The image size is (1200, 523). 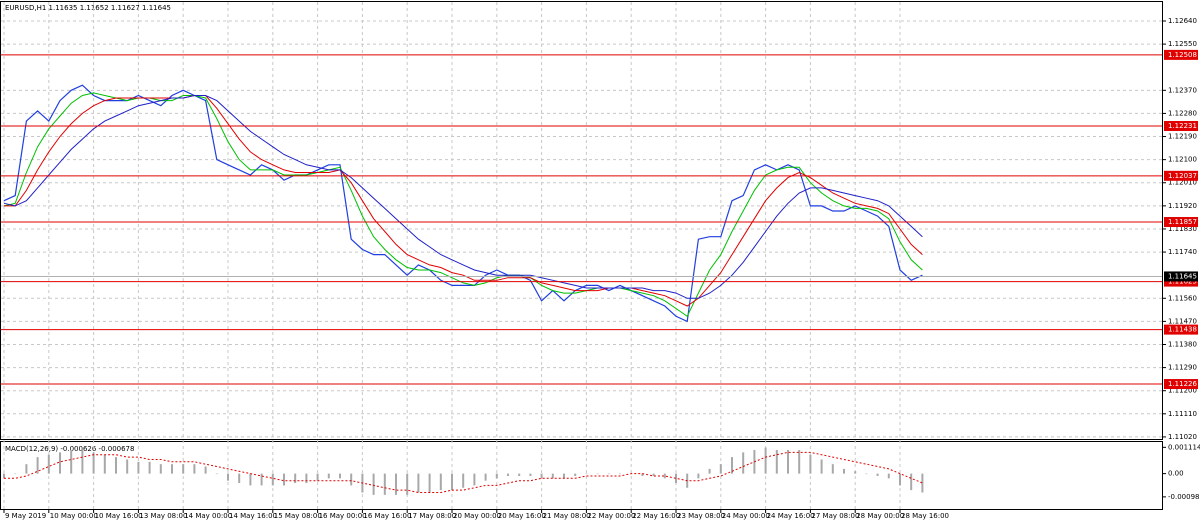 What do you see at coordinates (1182, 90) in the screenshot?
I see `y-tick-label: 1.12370` at bounding box center [1182, 90].